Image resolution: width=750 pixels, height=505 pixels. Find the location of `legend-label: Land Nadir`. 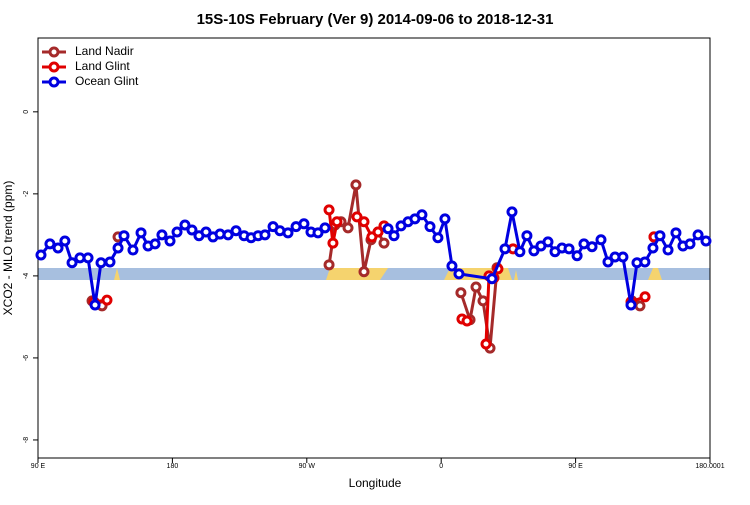

legend-label: Land Nadir is located at coordinates (104, 51).